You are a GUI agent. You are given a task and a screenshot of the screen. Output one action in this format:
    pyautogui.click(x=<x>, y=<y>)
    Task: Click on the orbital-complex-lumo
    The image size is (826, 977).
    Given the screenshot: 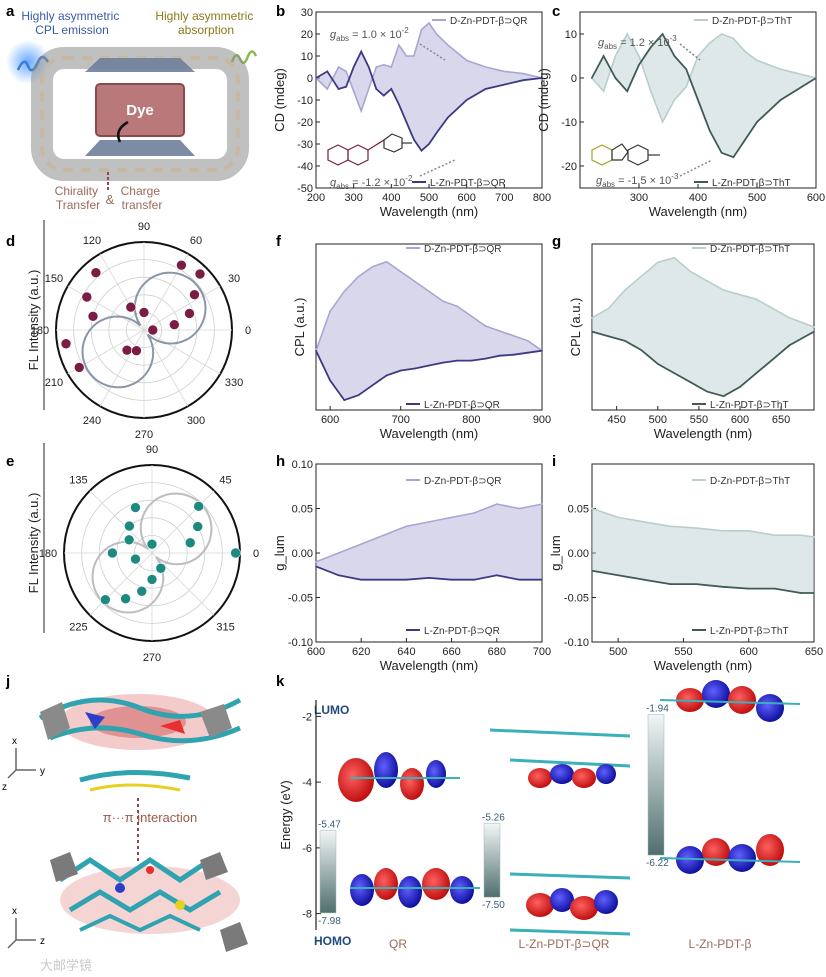 What is the action you would take?
    pyautogui.click(x=560, y=758)
    